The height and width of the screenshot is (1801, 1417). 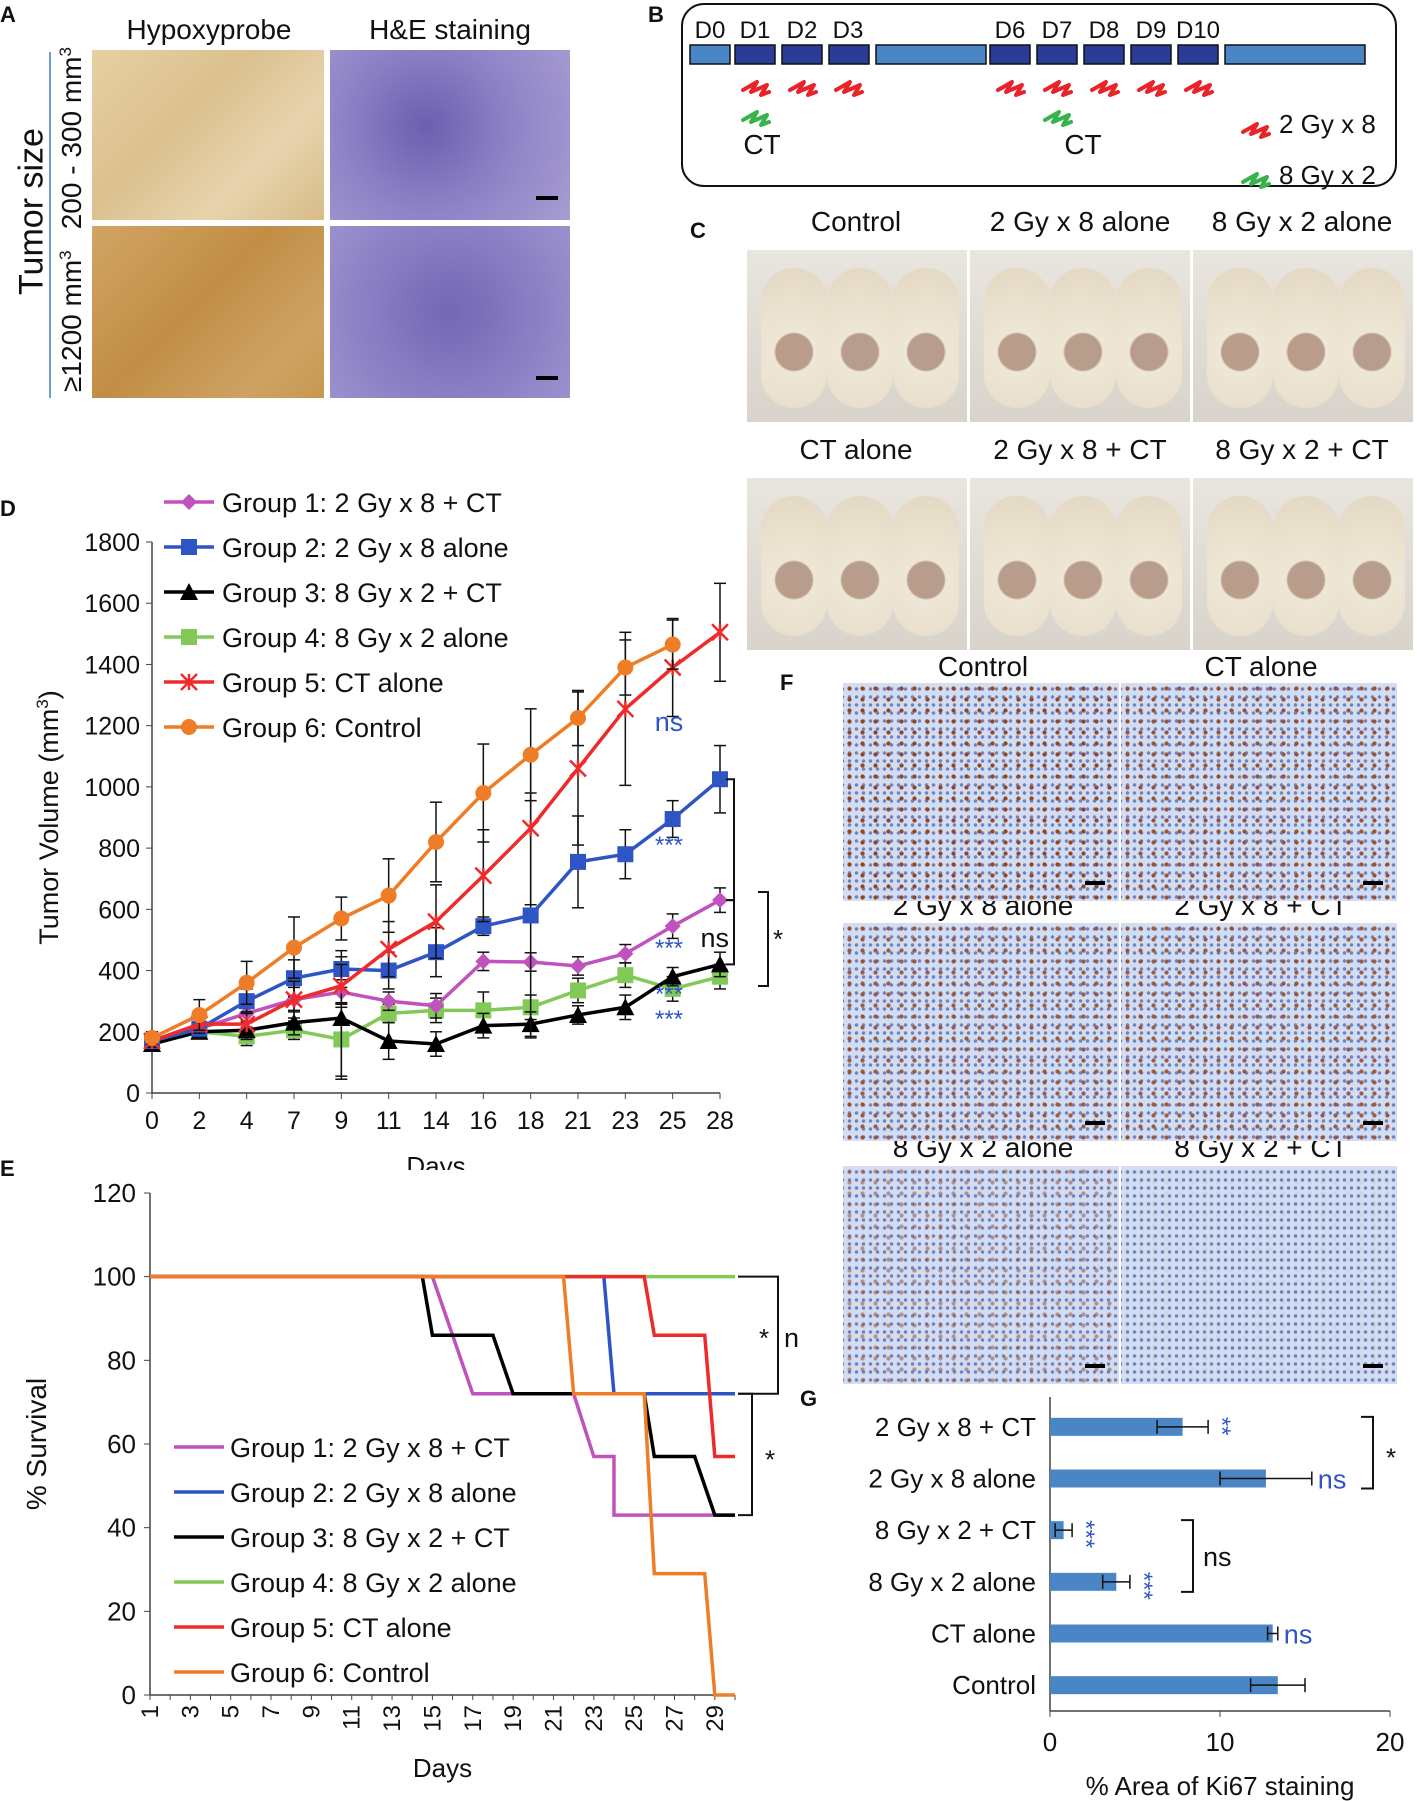 What do you see at coordinates (7, 1168) in the screenshot?
I see `panel-e-letter: E` at bounding box center [7, 1168].